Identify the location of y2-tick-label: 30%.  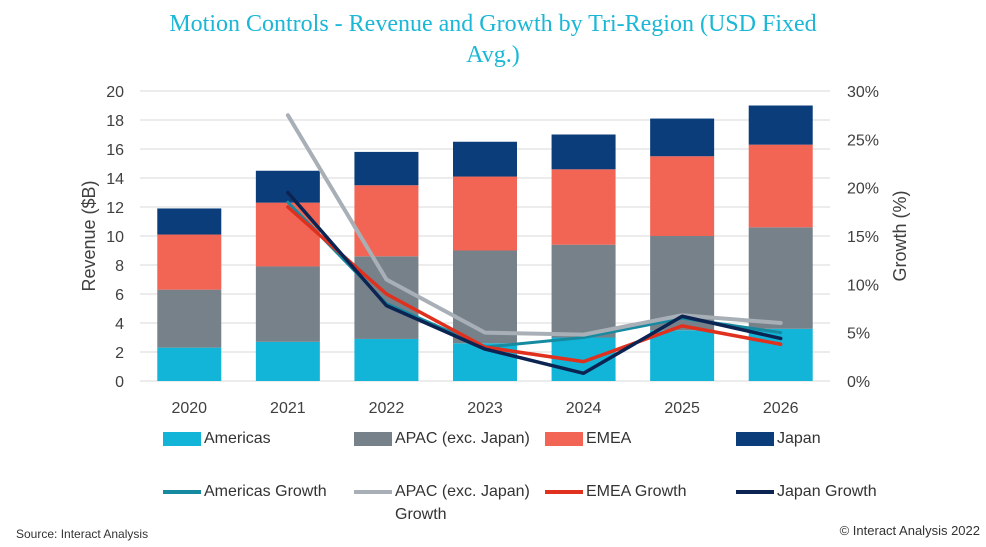
(863, 92).